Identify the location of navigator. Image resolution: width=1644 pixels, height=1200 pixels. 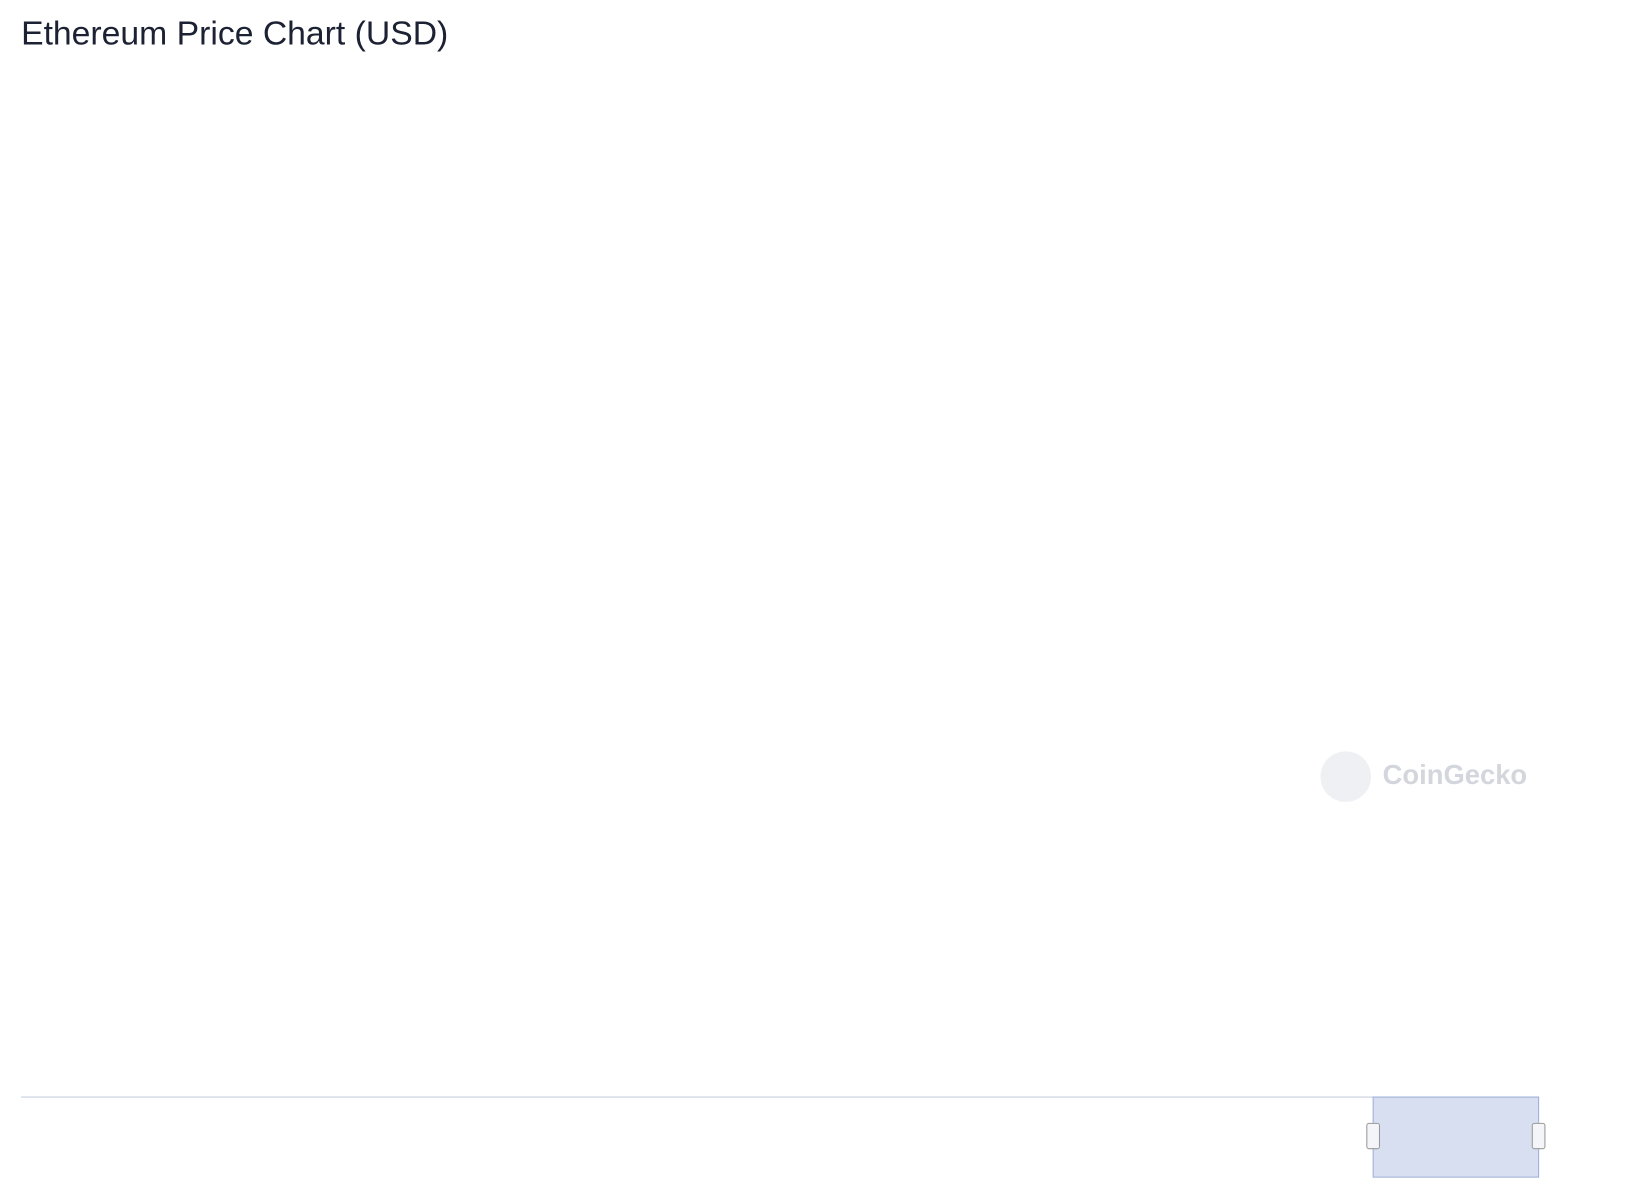
(780, 1137).